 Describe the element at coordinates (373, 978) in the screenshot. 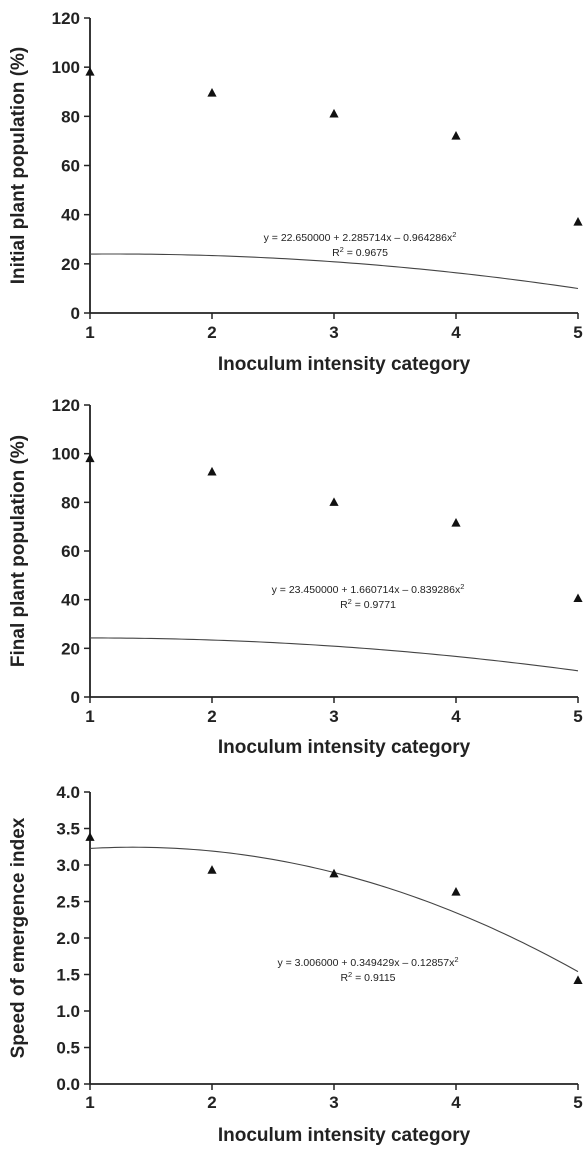

I see `r-squared-value: = 0.9115` at that location.